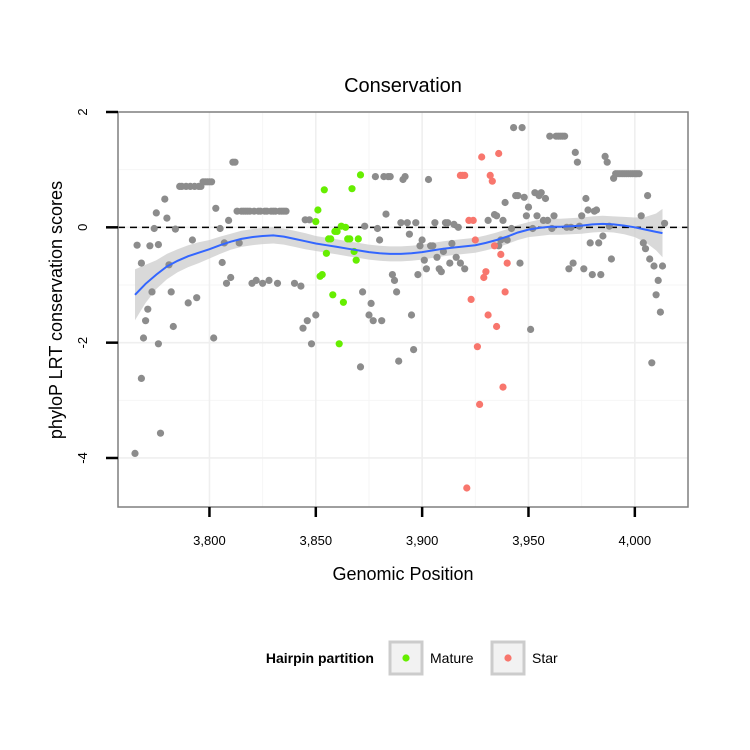  What do you see at coordinates (422, 540) in the screenshot?
I see `x-tick-label: 3,900` at bounding box center [422, 540].